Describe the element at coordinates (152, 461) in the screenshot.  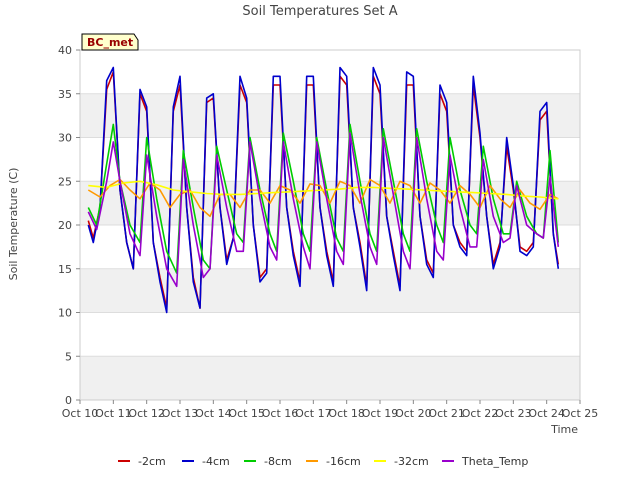
I see `legend-label: -2cm` at that location.